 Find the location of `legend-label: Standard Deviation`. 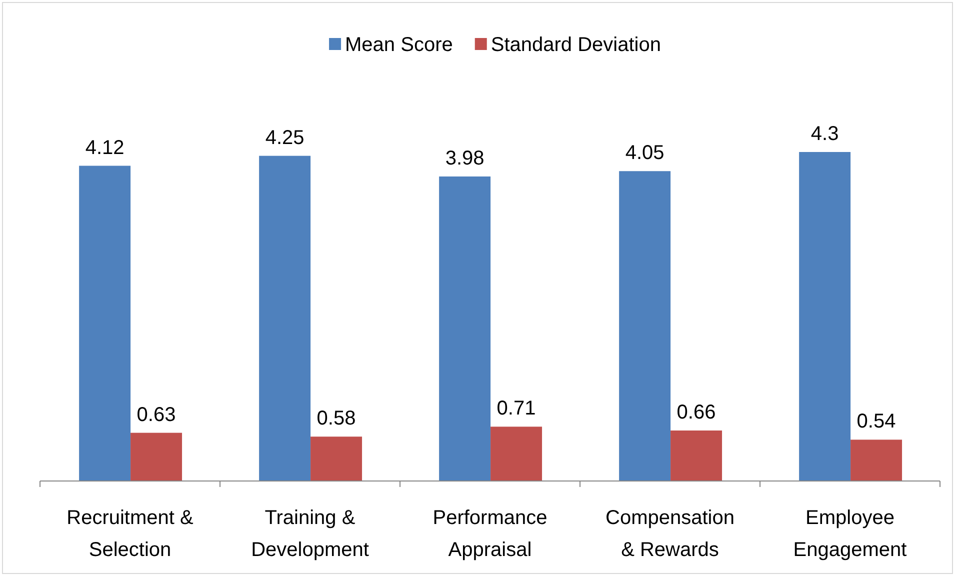

legend-label: Standard Deviation is located at coordinates (575, 45).